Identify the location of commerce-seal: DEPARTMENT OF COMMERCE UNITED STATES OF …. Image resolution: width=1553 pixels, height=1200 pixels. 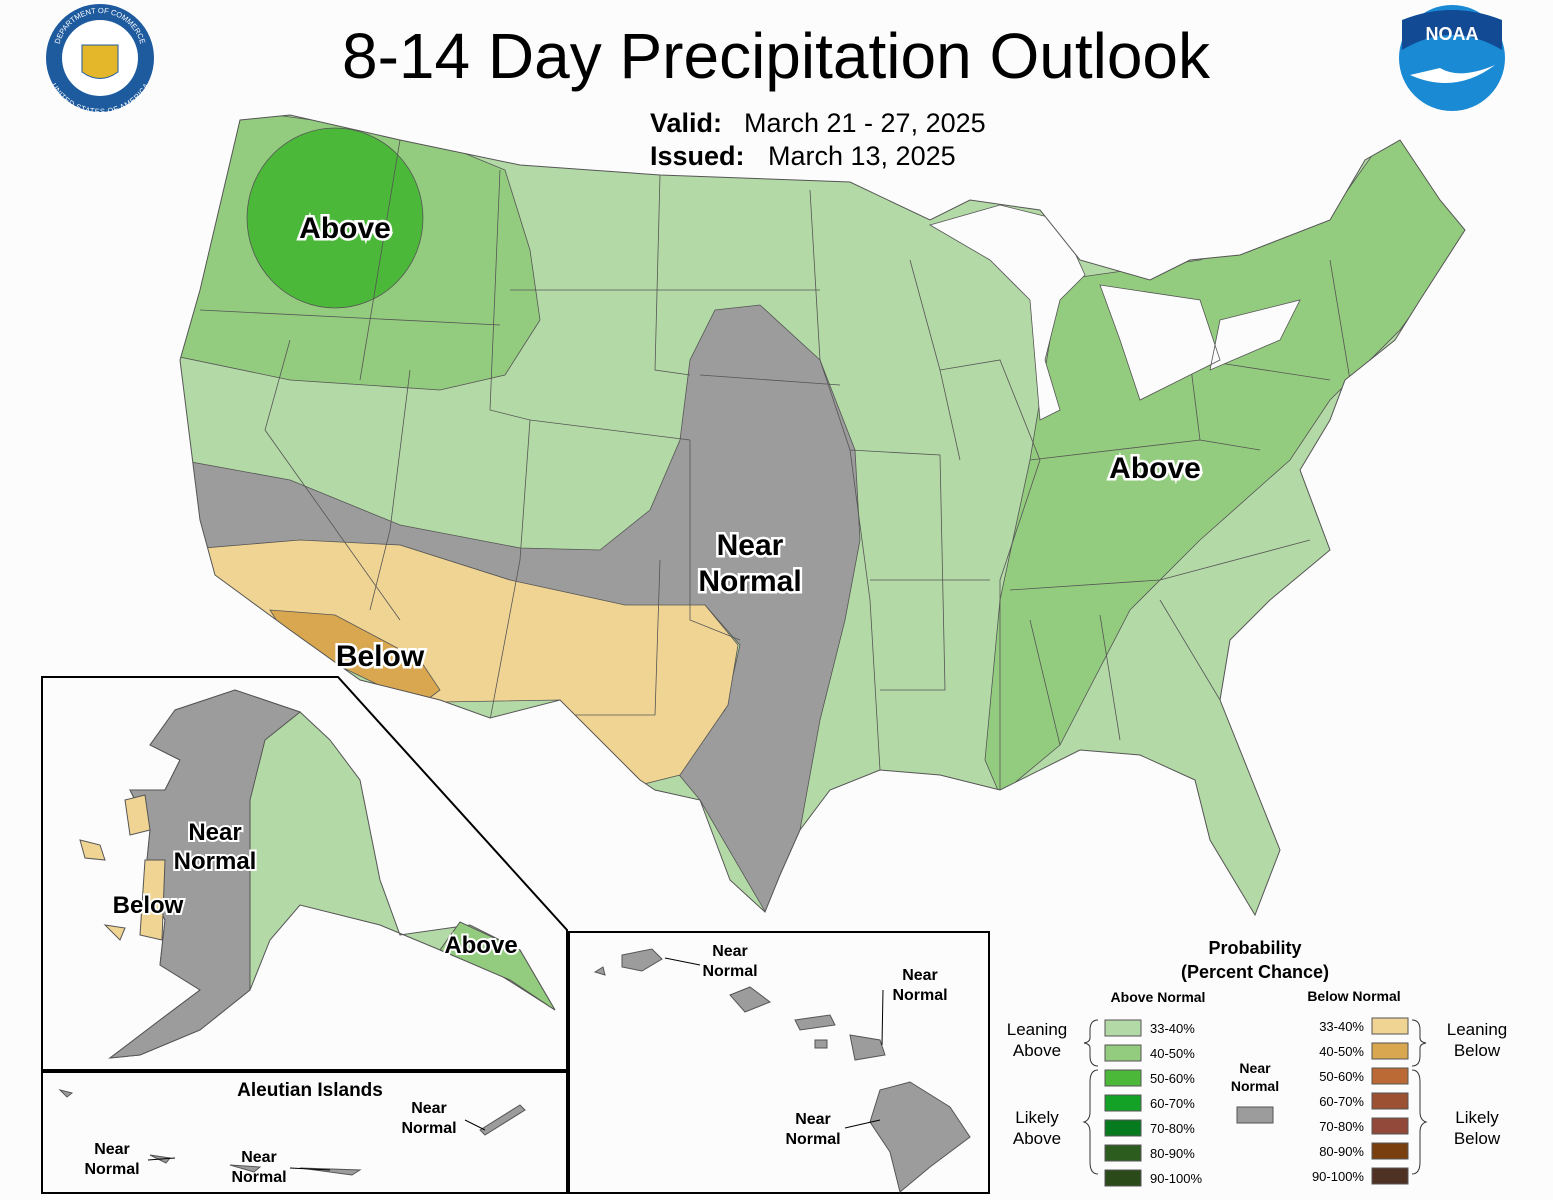
(100, 60).